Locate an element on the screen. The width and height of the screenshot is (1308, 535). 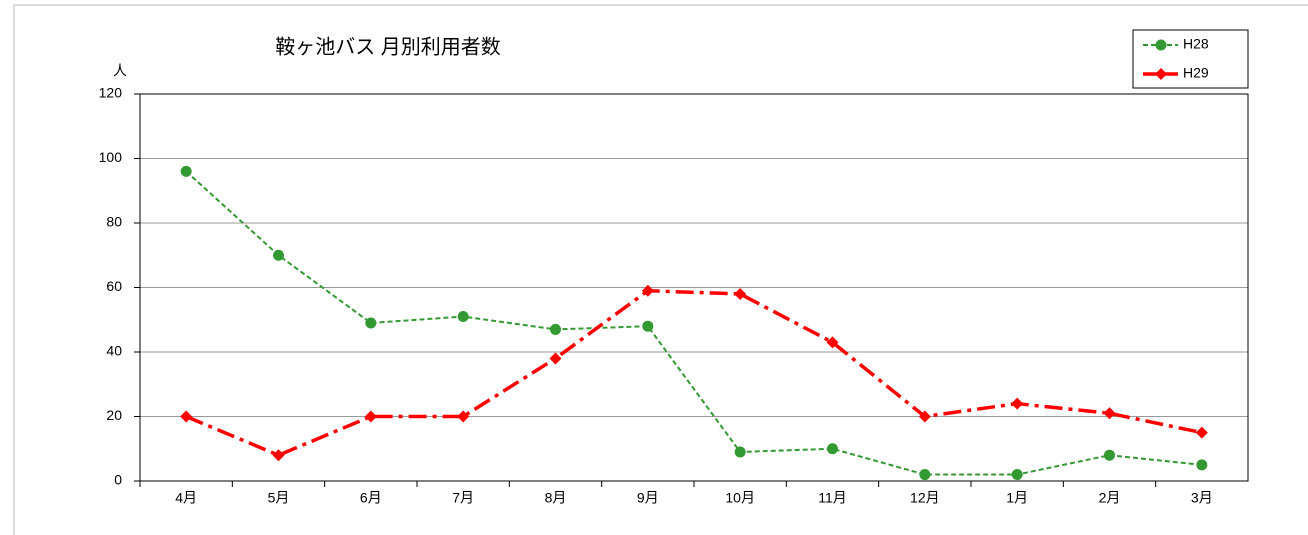
legend-label: H28 is located at coordinates (1196, 44).